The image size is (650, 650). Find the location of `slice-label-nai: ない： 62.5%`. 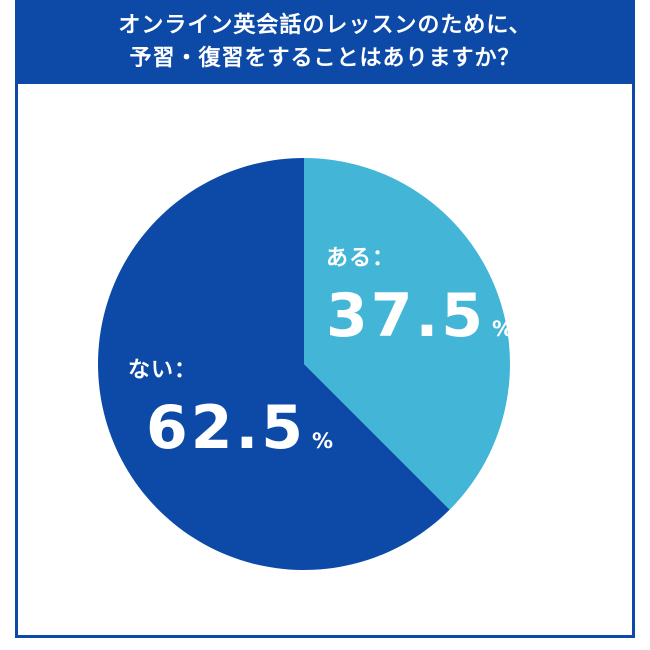

slice-label-nai: ない： 62.5% is located at coordinates (230, 405).